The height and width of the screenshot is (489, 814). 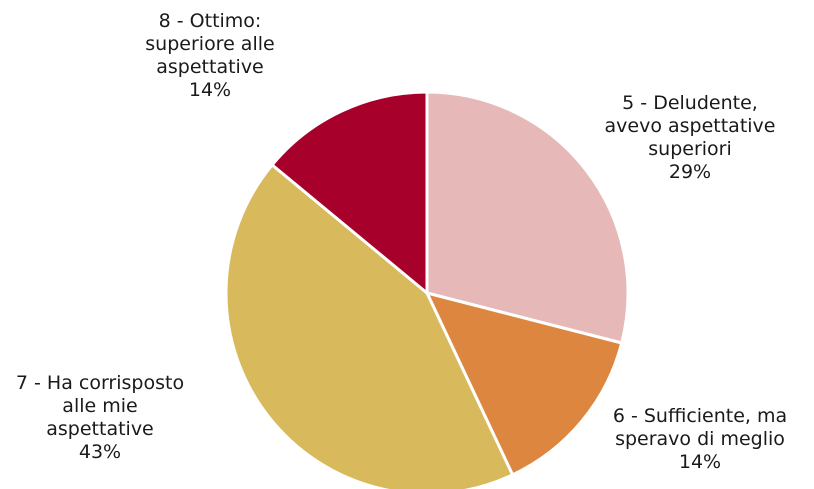 I want to click on slice-pct-ottimo: 14%, so click(x=210, y=90).